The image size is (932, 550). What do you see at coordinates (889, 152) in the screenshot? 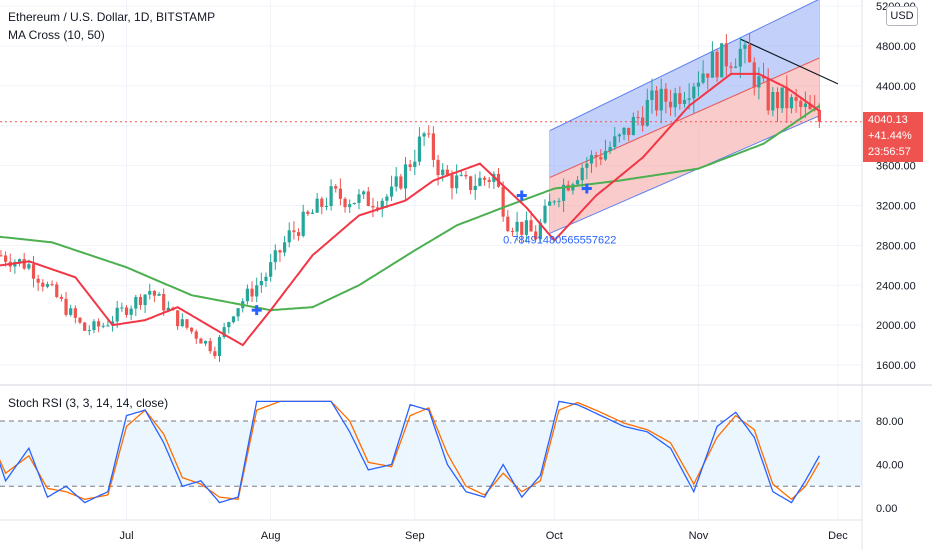
I see `bar-countdown: 23:56:57` at bounding box center [889, 152].